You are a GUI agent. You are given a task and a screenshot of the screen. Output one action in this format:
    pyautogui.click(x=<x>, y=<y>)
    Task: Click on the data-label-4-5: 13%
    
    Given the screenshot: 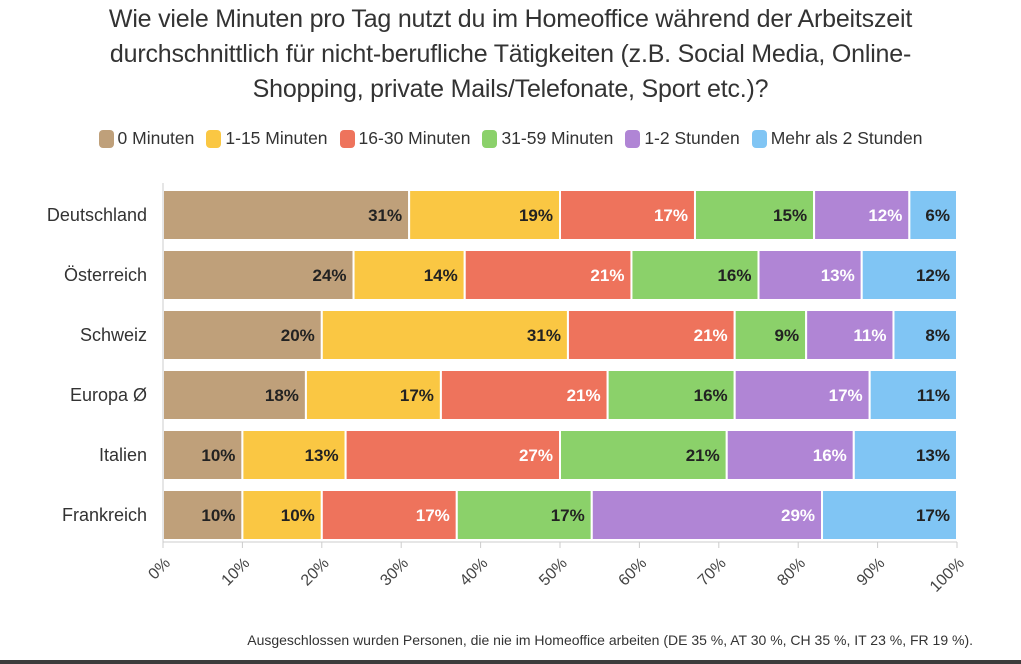 What is the action you would take?
    pyautogui.click(x=933, y=455)
    